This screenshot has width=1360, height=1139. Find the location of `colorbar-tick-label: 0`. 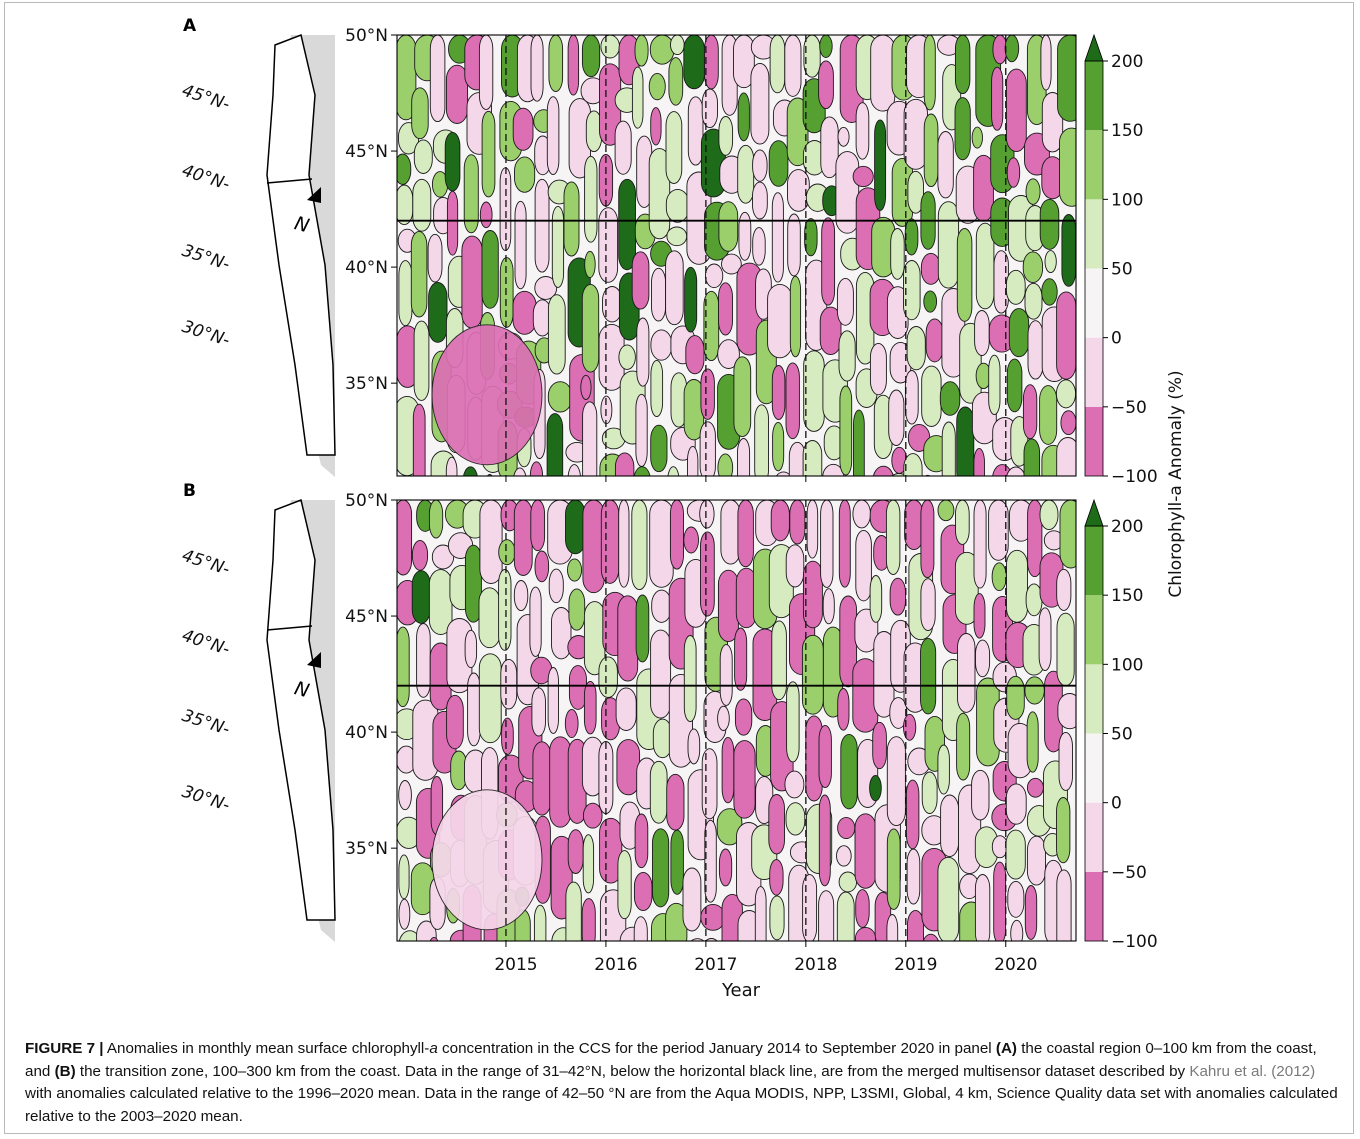

colorbar-tick-label: 0 is located at coordinates (1116, 804).